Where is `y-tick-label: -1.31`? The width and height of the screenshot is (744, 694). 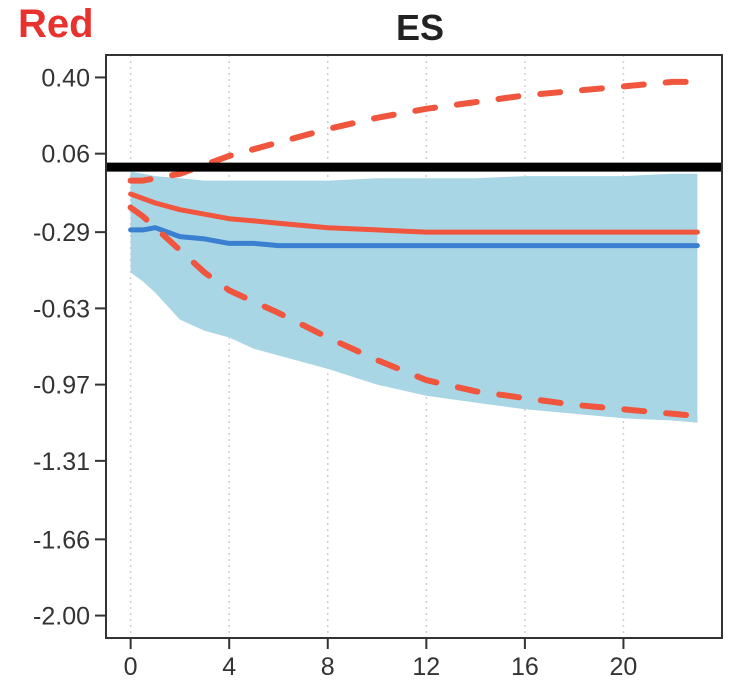 y-tick-label: -1.31 is located at coordinates (61, 462).